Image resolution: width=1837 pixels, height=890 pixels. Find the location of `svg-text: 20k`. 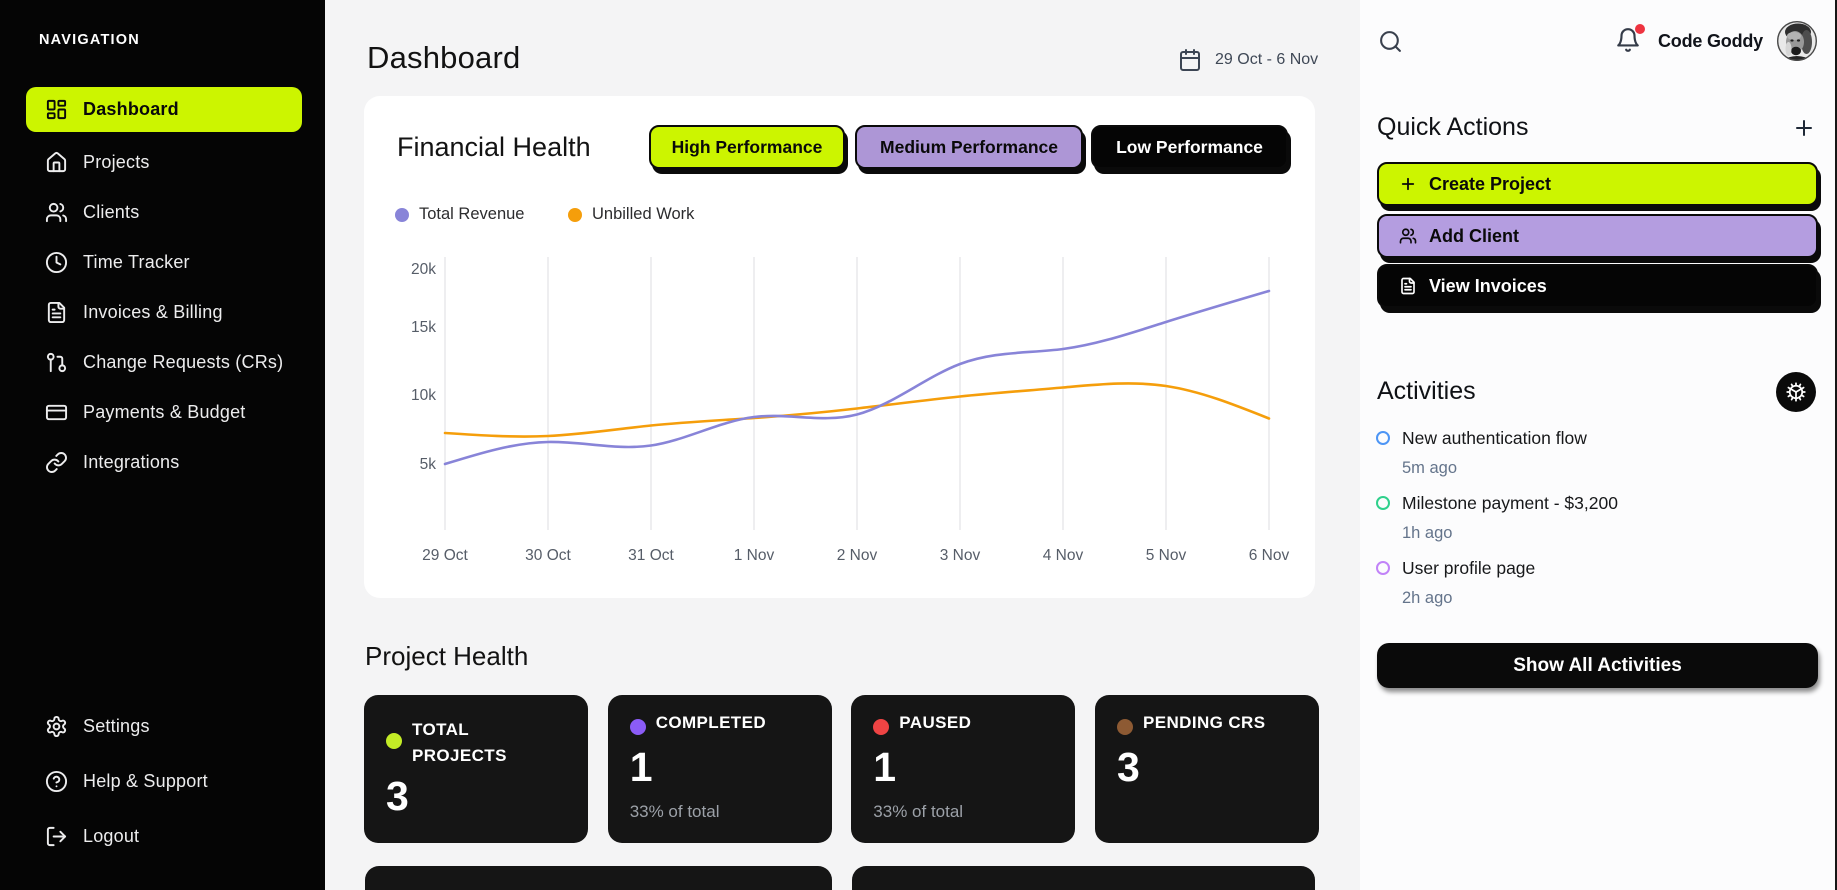

svg-text: 20k is located at coordinates (423, 269).